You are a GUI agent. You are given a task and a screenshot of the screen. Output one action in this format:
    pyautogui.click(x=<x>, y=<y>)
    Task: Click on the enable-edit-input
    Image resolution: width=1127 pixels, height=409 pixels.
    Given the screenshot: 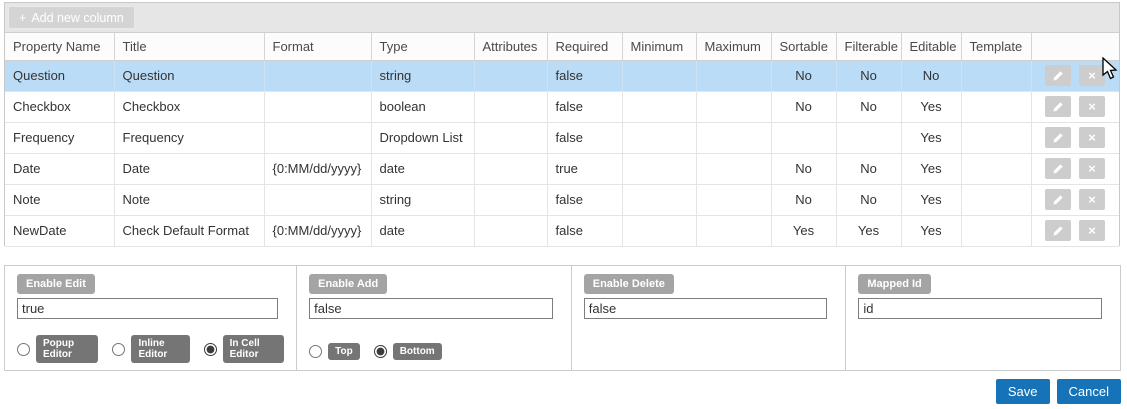 What is the action you would take?
    pyautogui.click(x=148, y=308)
    